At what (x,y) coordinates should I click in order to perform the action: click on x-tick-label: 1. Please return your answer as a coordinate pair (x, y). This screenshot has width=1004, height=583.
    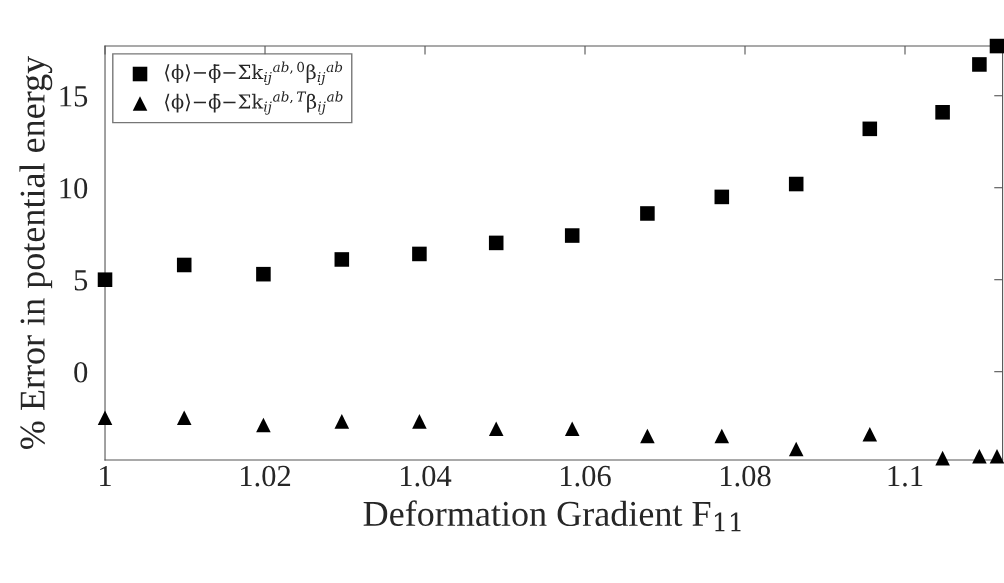
    Looking at the image, I should click on (105, 476).